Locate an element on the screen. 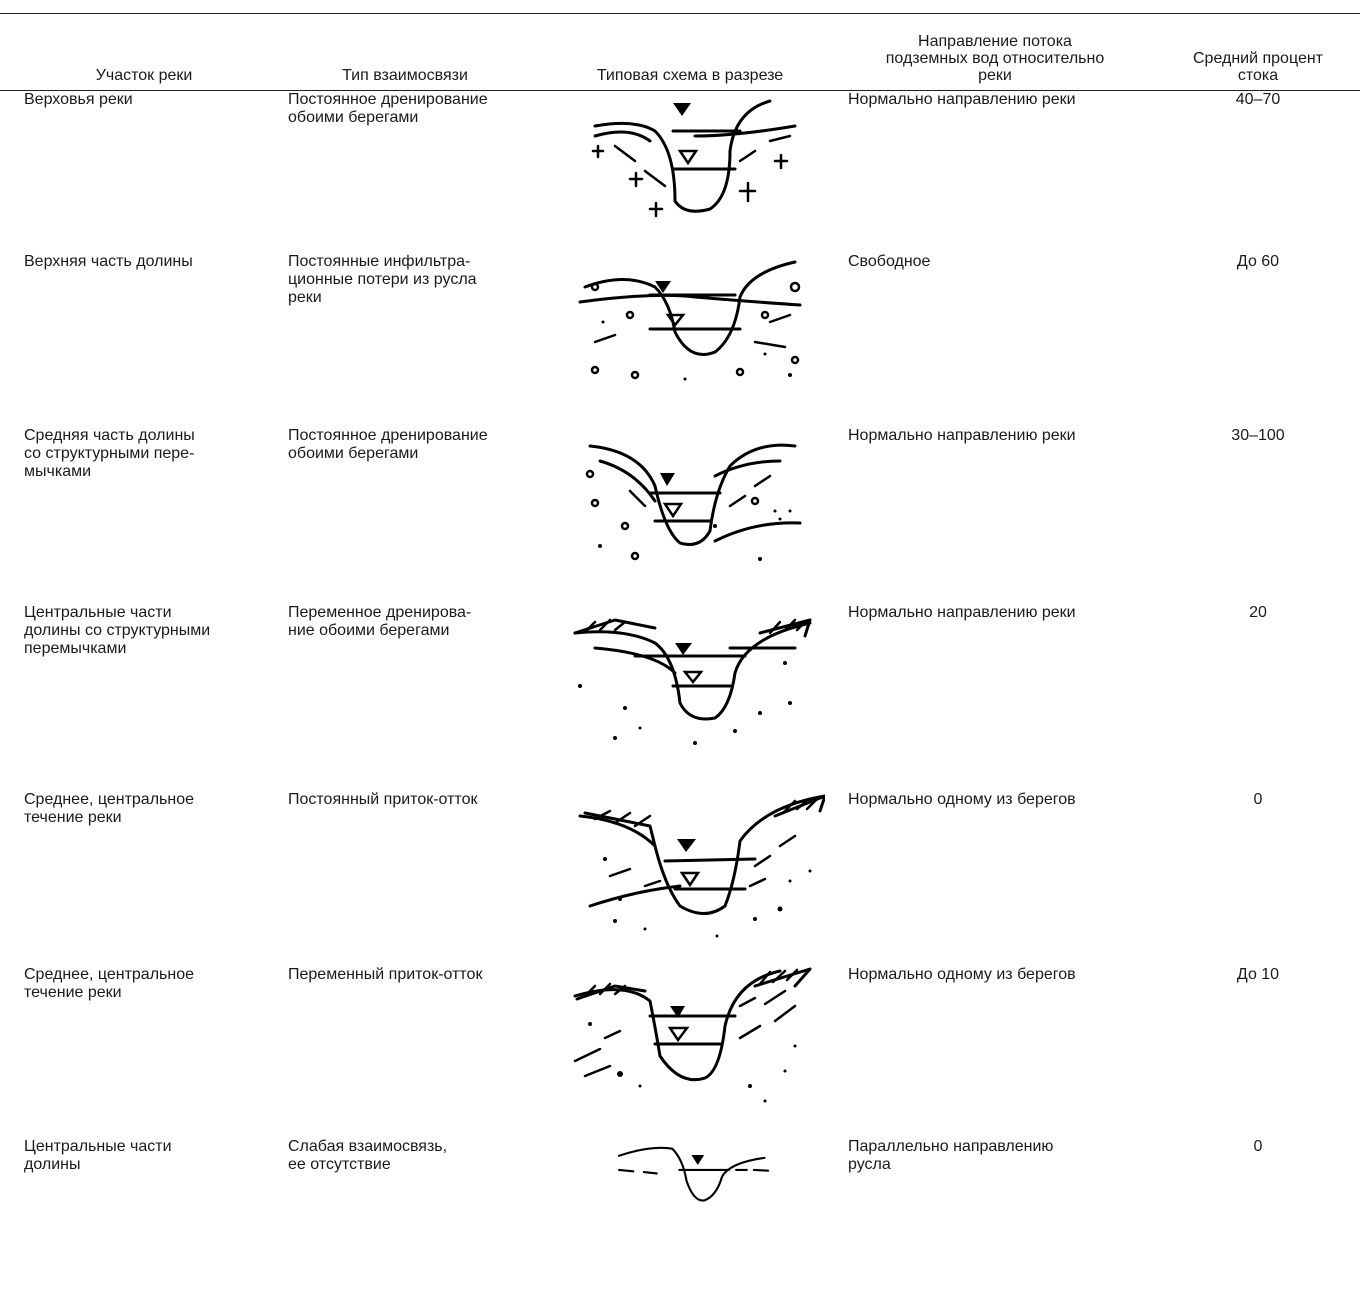  header-label: Средний процент стока is located at coordinates (1258, 67).